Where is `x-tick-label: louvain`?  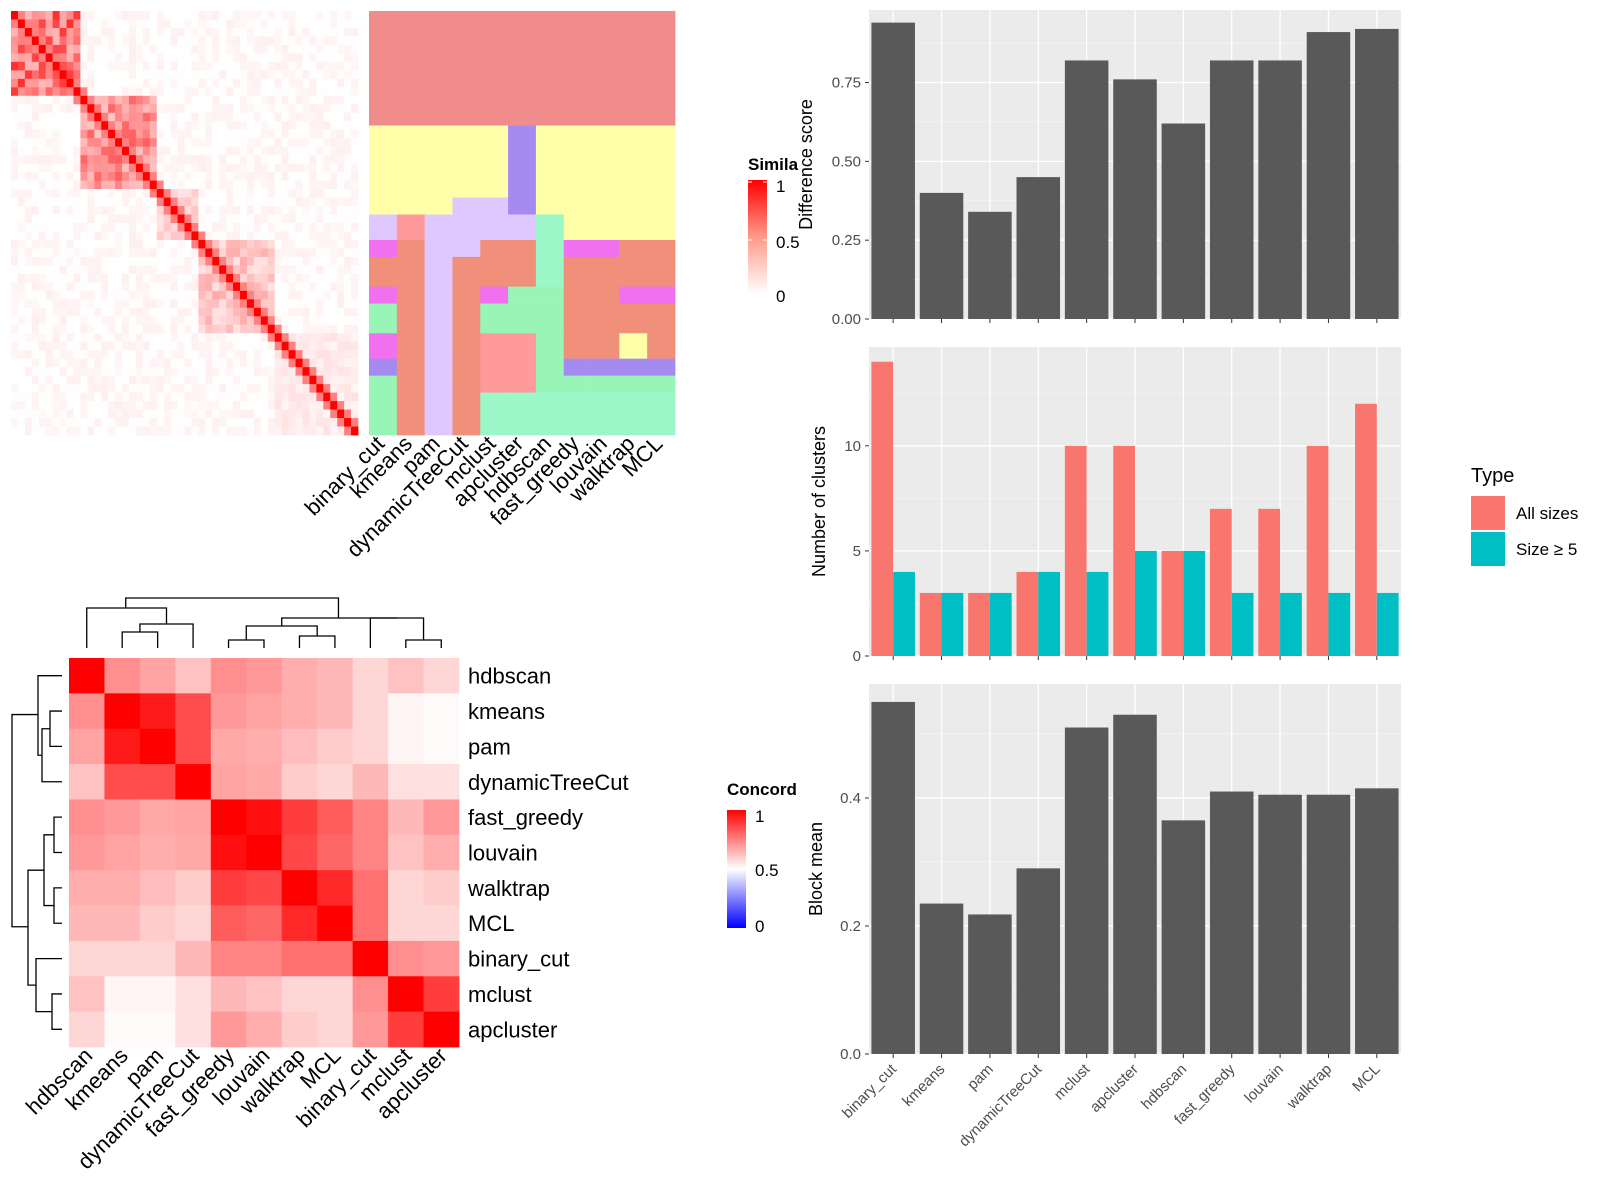 x-tick-label: louvain is located at coordinates (1264, 1084).